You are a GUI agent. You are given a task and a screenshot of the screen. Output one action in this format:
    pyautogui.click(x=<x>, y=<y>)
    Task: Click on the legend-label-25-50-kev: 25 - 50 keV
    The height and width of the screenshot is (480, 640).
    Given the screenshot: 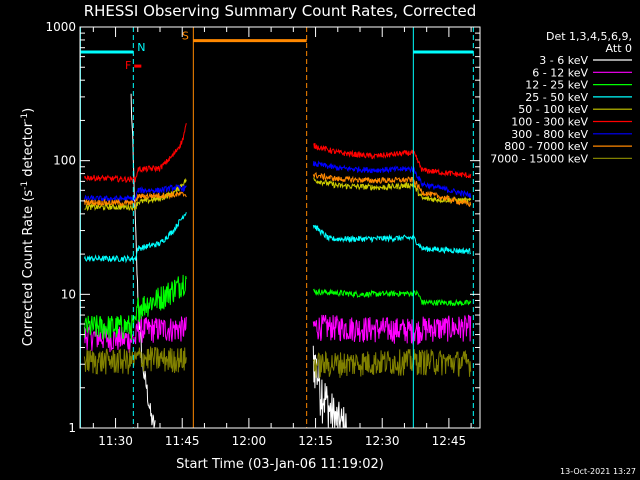 What is the action you would take?
    pyautogui.click(x=556, y=97)
    